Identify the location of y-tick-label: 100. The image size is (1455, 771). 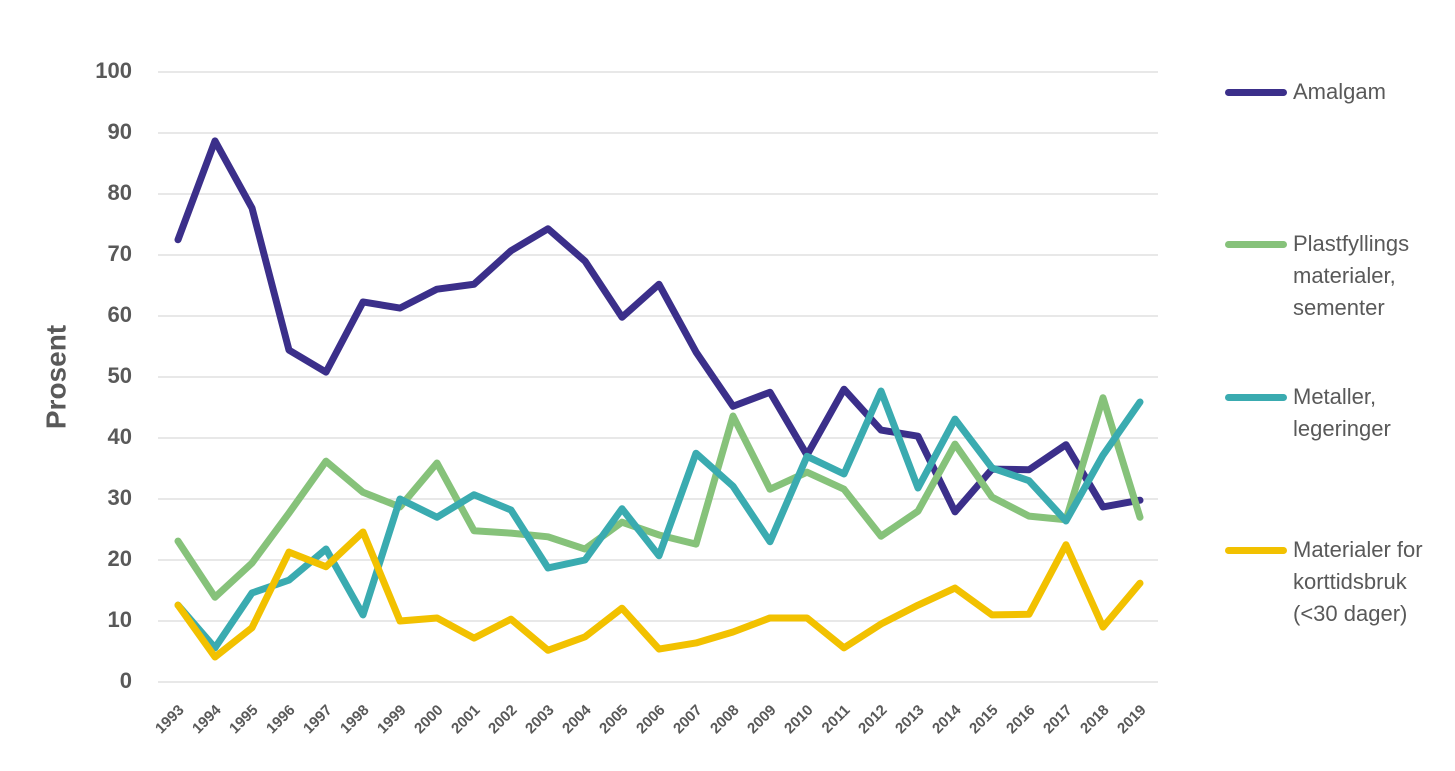
(113, 70).